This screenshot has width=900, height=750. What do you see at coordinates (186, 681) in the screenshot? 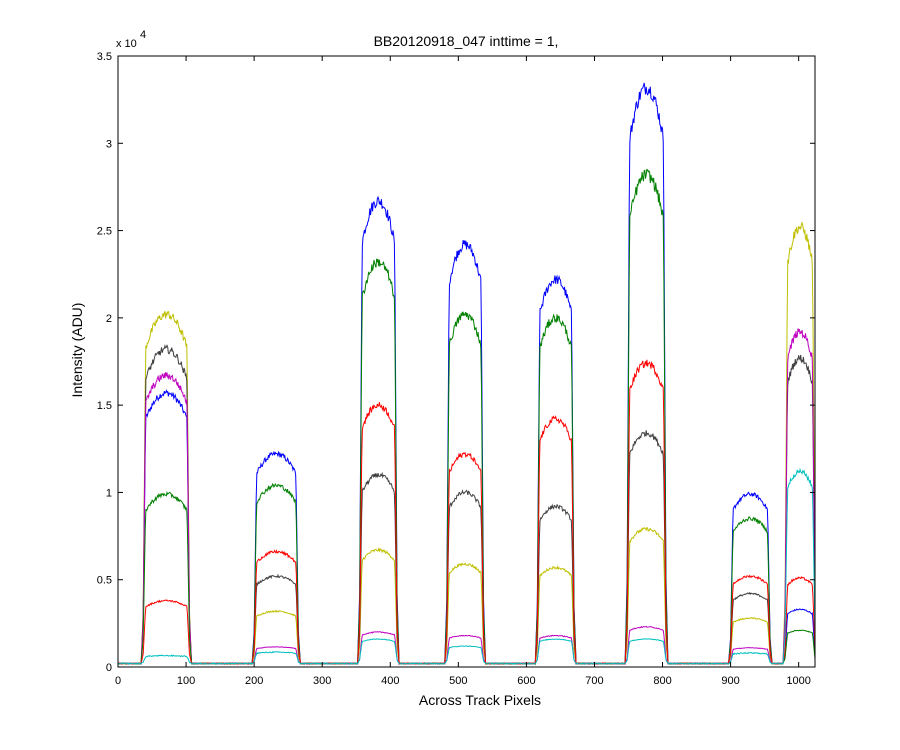
I see `x-tick-label: 100` at bounding box center [186, 681].